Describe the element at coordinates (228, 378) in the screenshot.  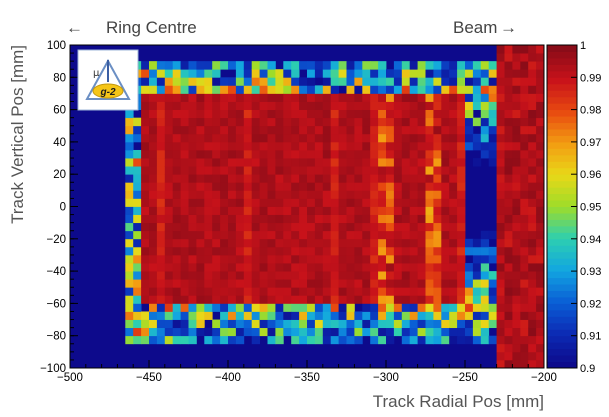
I see `x-tick-label: −400` at that location.